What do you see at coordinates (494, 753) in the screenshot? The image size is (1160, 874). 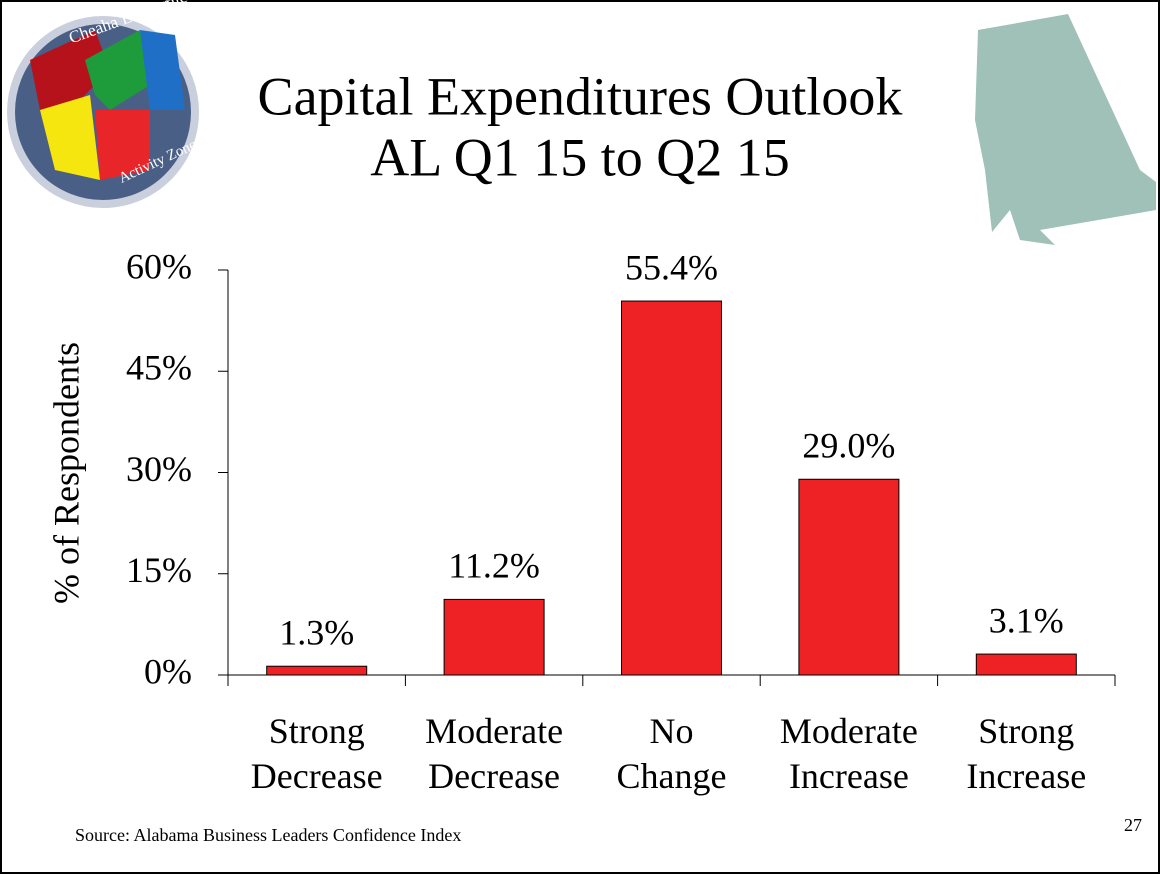 I see `x-tick-label: Moderate Decrease` at bounding box center [494, 753].